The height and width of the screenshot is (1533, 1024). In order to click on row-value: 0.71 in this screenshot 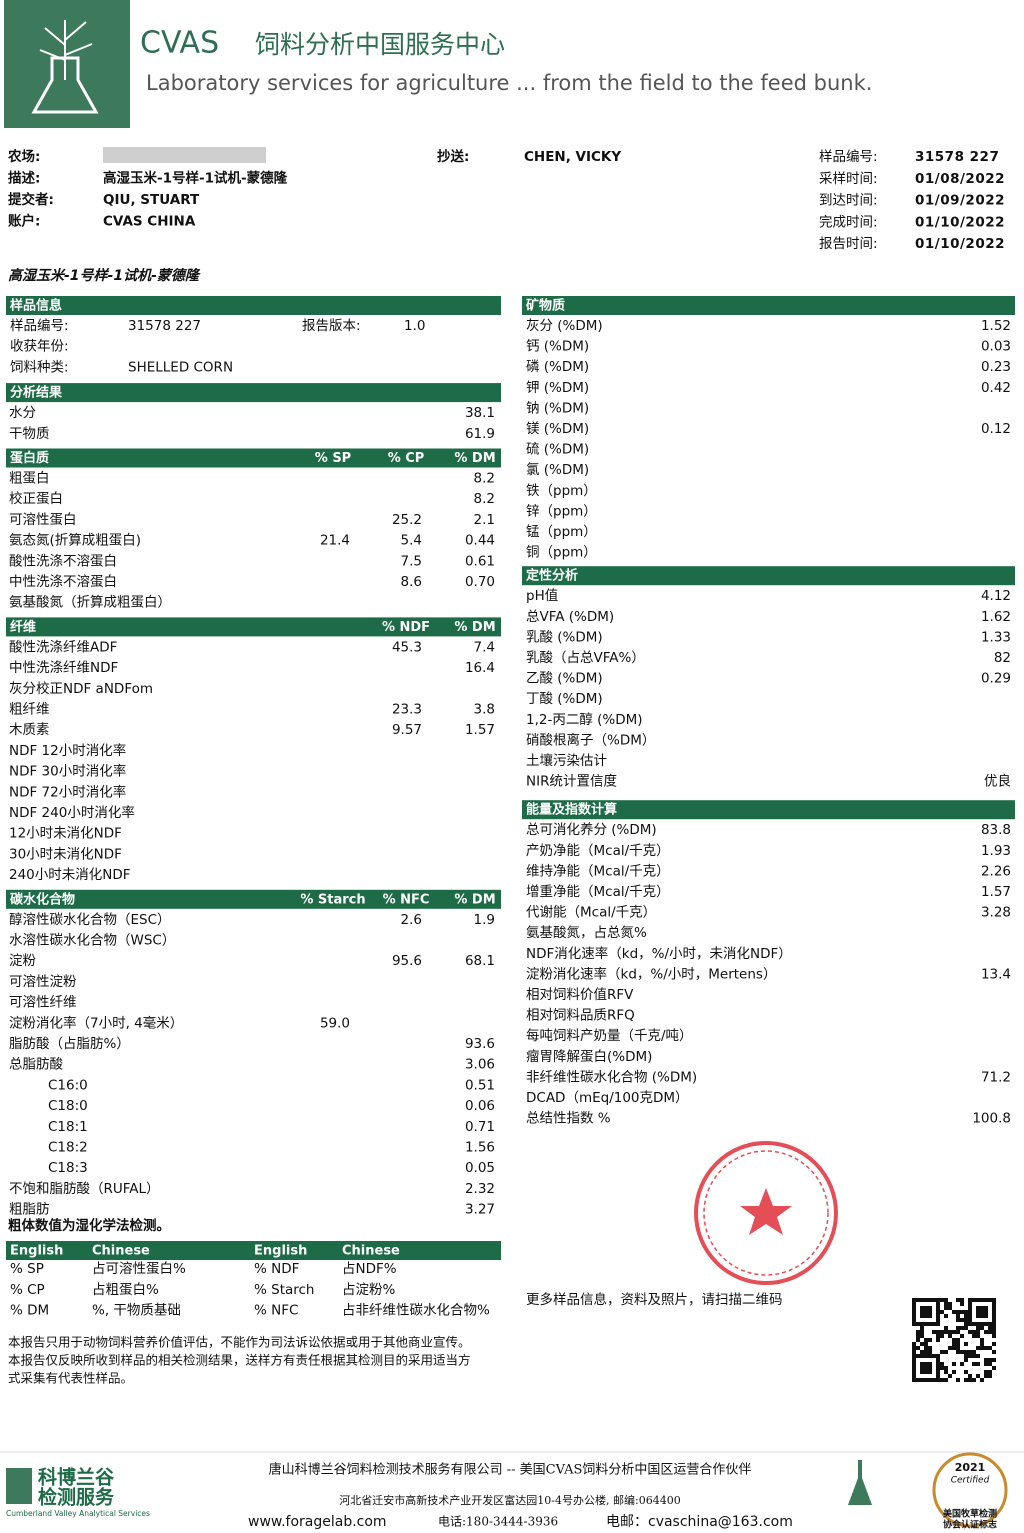, I will do `click(480, 1127)`.